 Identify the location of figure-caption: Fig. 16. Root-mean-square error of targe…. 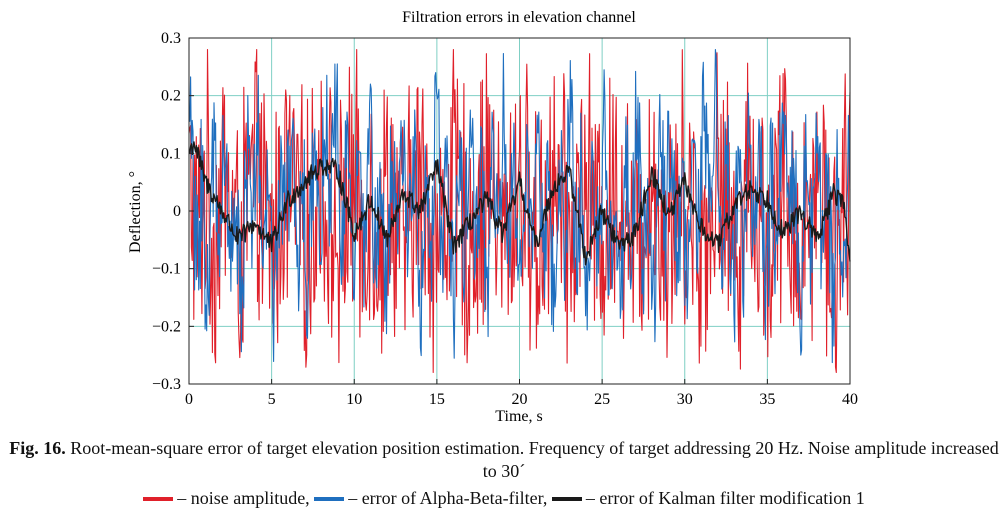
(504, 460).